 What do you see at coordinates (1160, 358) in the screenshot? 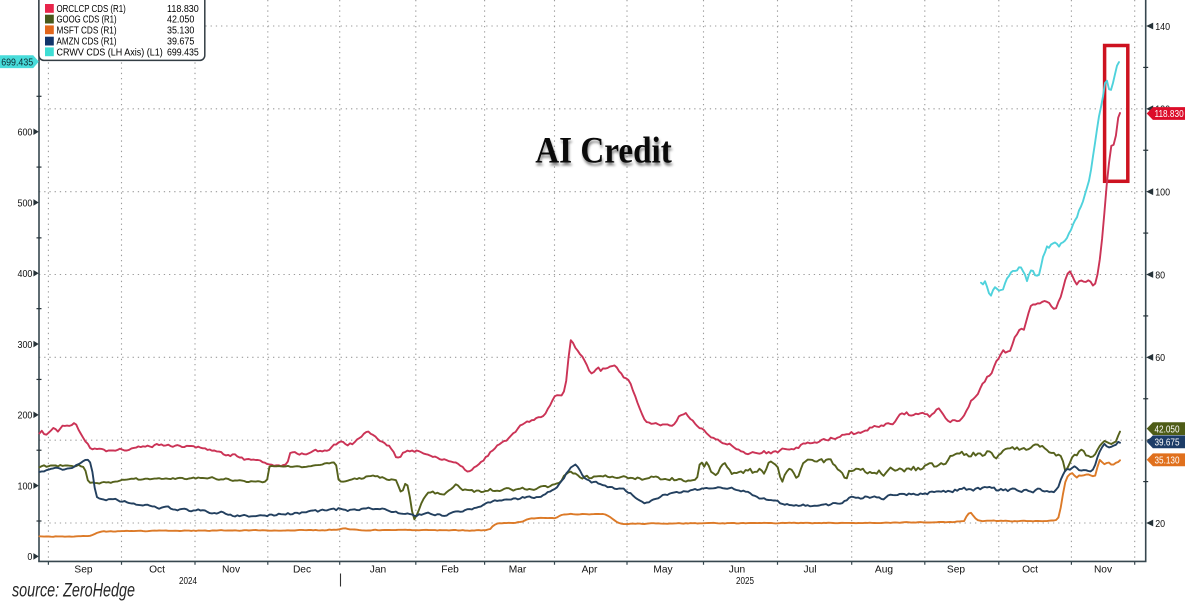
I see `svg-text: 60` at bounding box center [1160, 358].